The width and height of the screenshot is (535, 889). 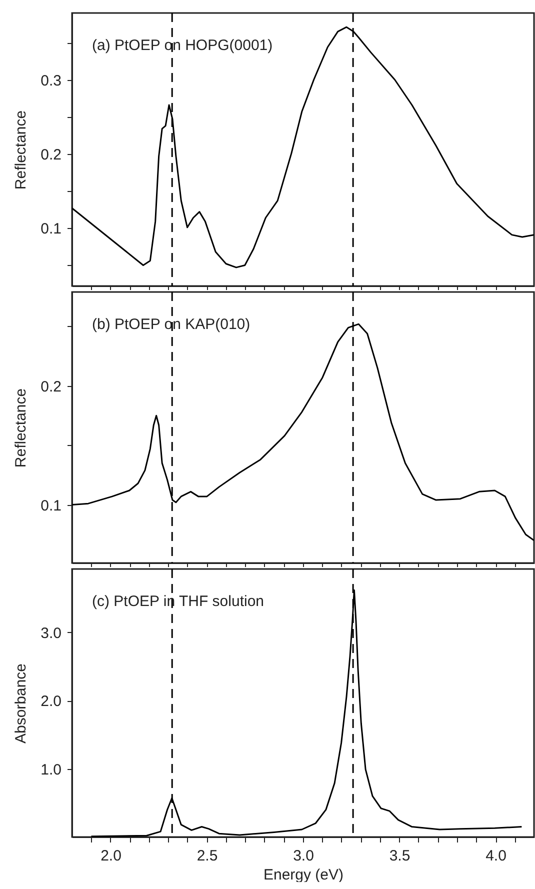 What do you see at coordinates (303, 856) in the screenshot?
I see `x-tick-label: 3.0` at bounding box center [303, 856].